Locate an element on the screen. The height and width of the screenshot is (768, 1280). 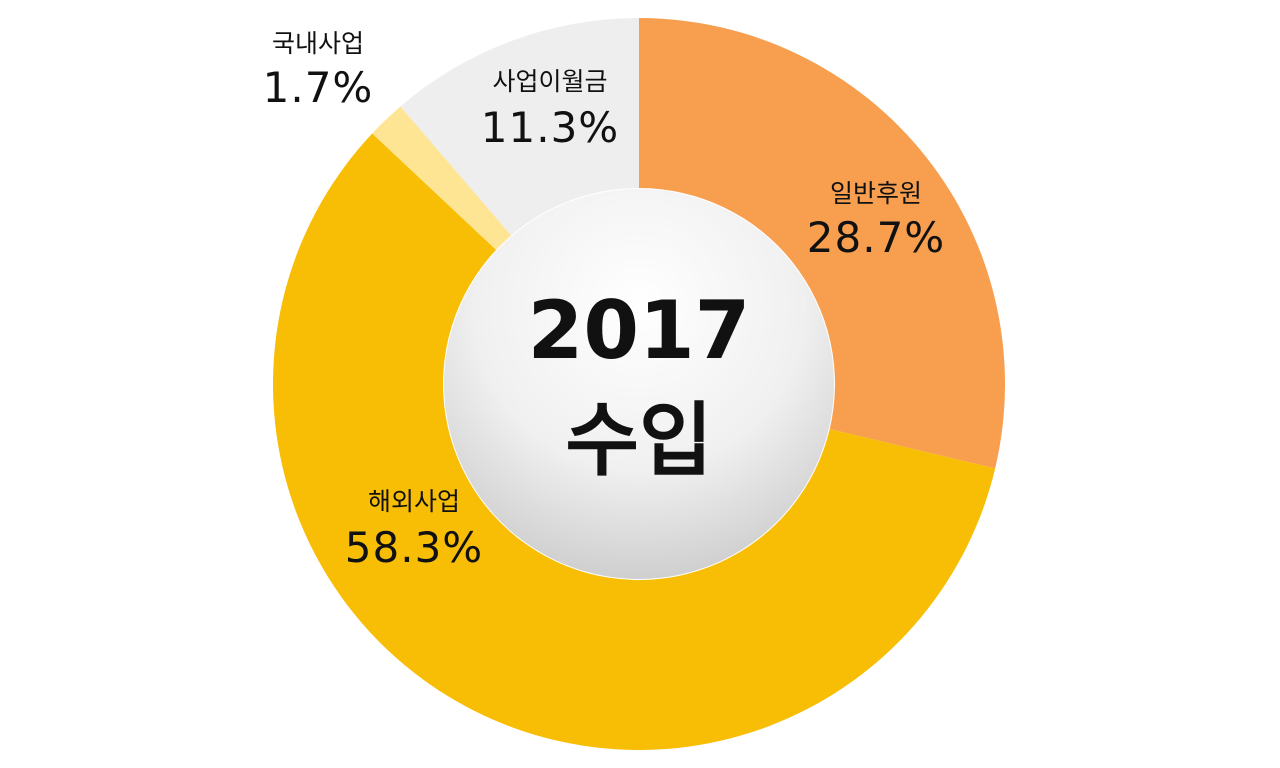
slice-value-carryover: 11.3% is located at coordinates (550, 127).